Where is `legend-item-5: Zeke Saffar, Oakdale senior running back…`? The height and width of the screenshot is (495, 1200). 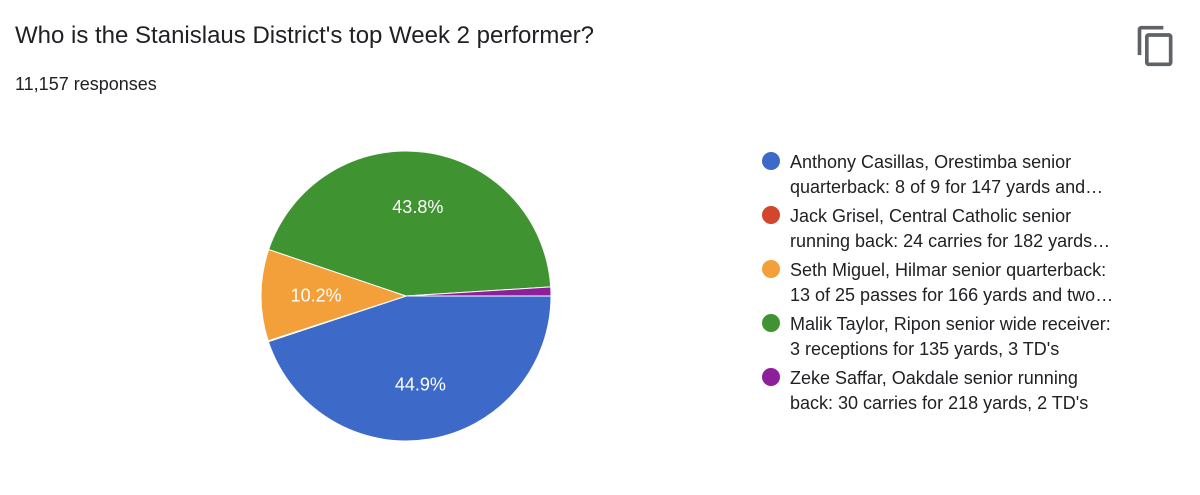 legend-item-5: Zeke Saffar, Oakdale senior running back… is located at coordinates (972, 391).